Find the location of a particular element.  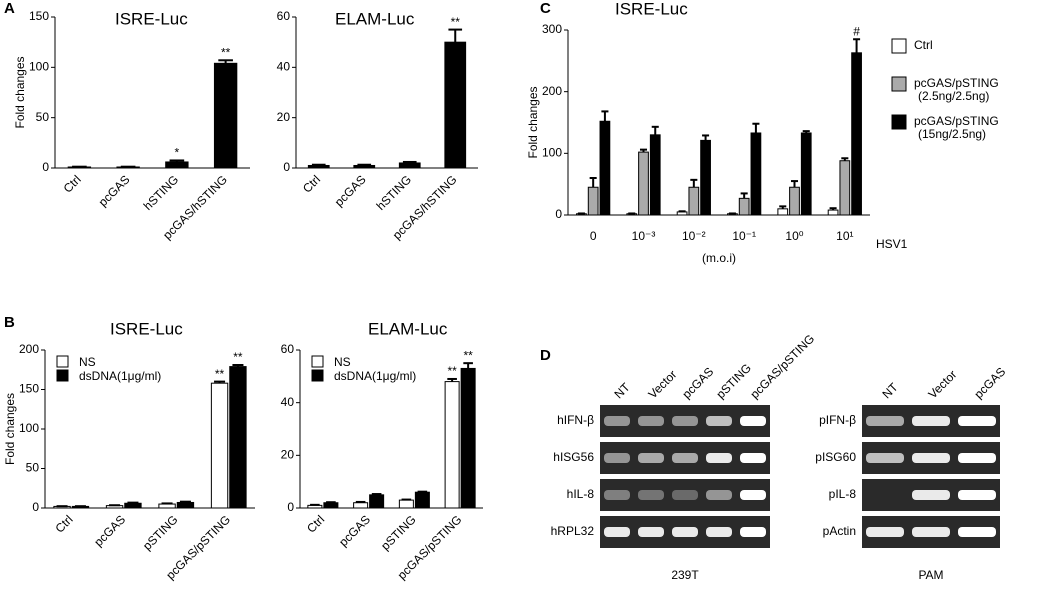

x-tick-label: pSTING is located at coordinates (160, 532).